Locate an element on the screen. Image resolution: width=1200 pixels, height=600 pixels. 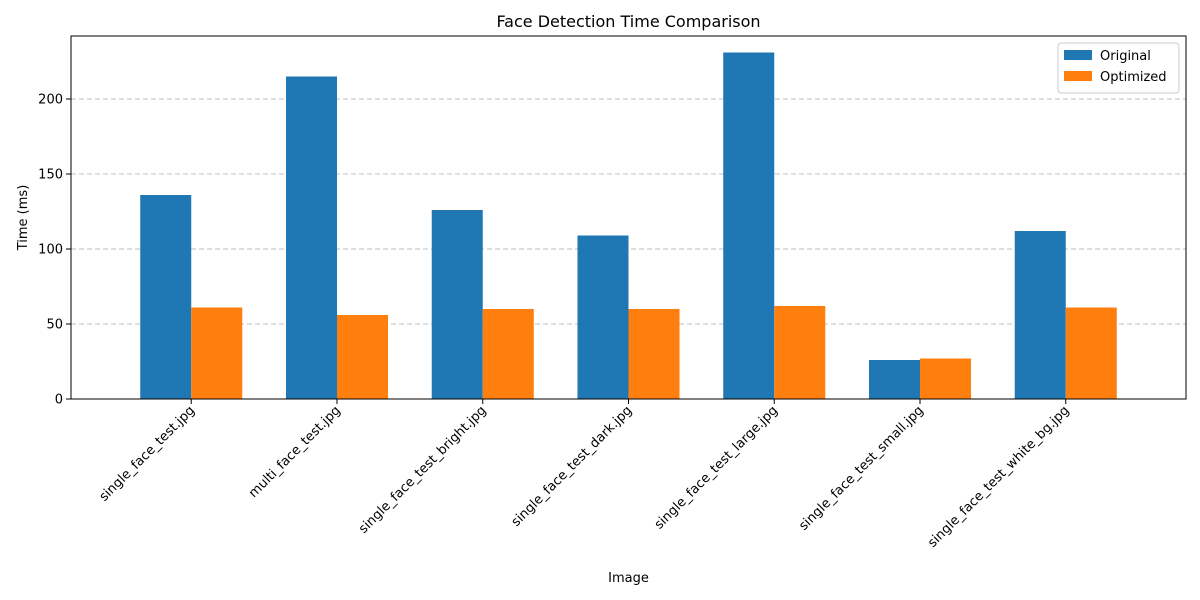
y-tick-label: 150 is located at coordinates (50, 175).